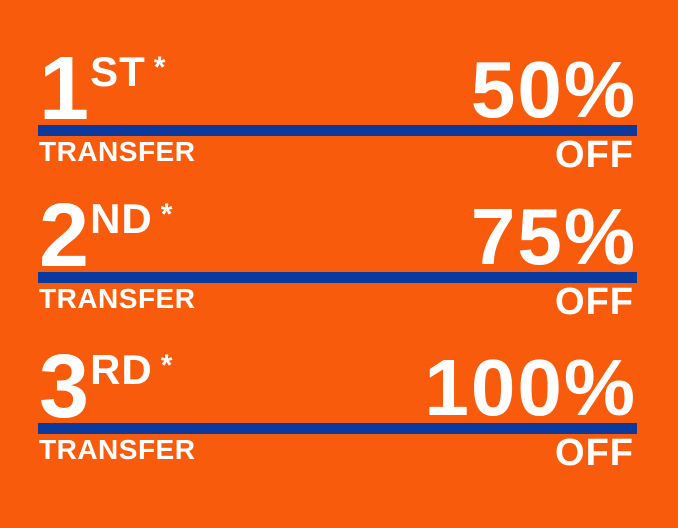 Image resolution: width=678 pixels, height=528 pixels. What do you see at coordinates (121, 369) in the screenshot?
I see `ordinal-suffix: RD` at bounding box center [121, 369].